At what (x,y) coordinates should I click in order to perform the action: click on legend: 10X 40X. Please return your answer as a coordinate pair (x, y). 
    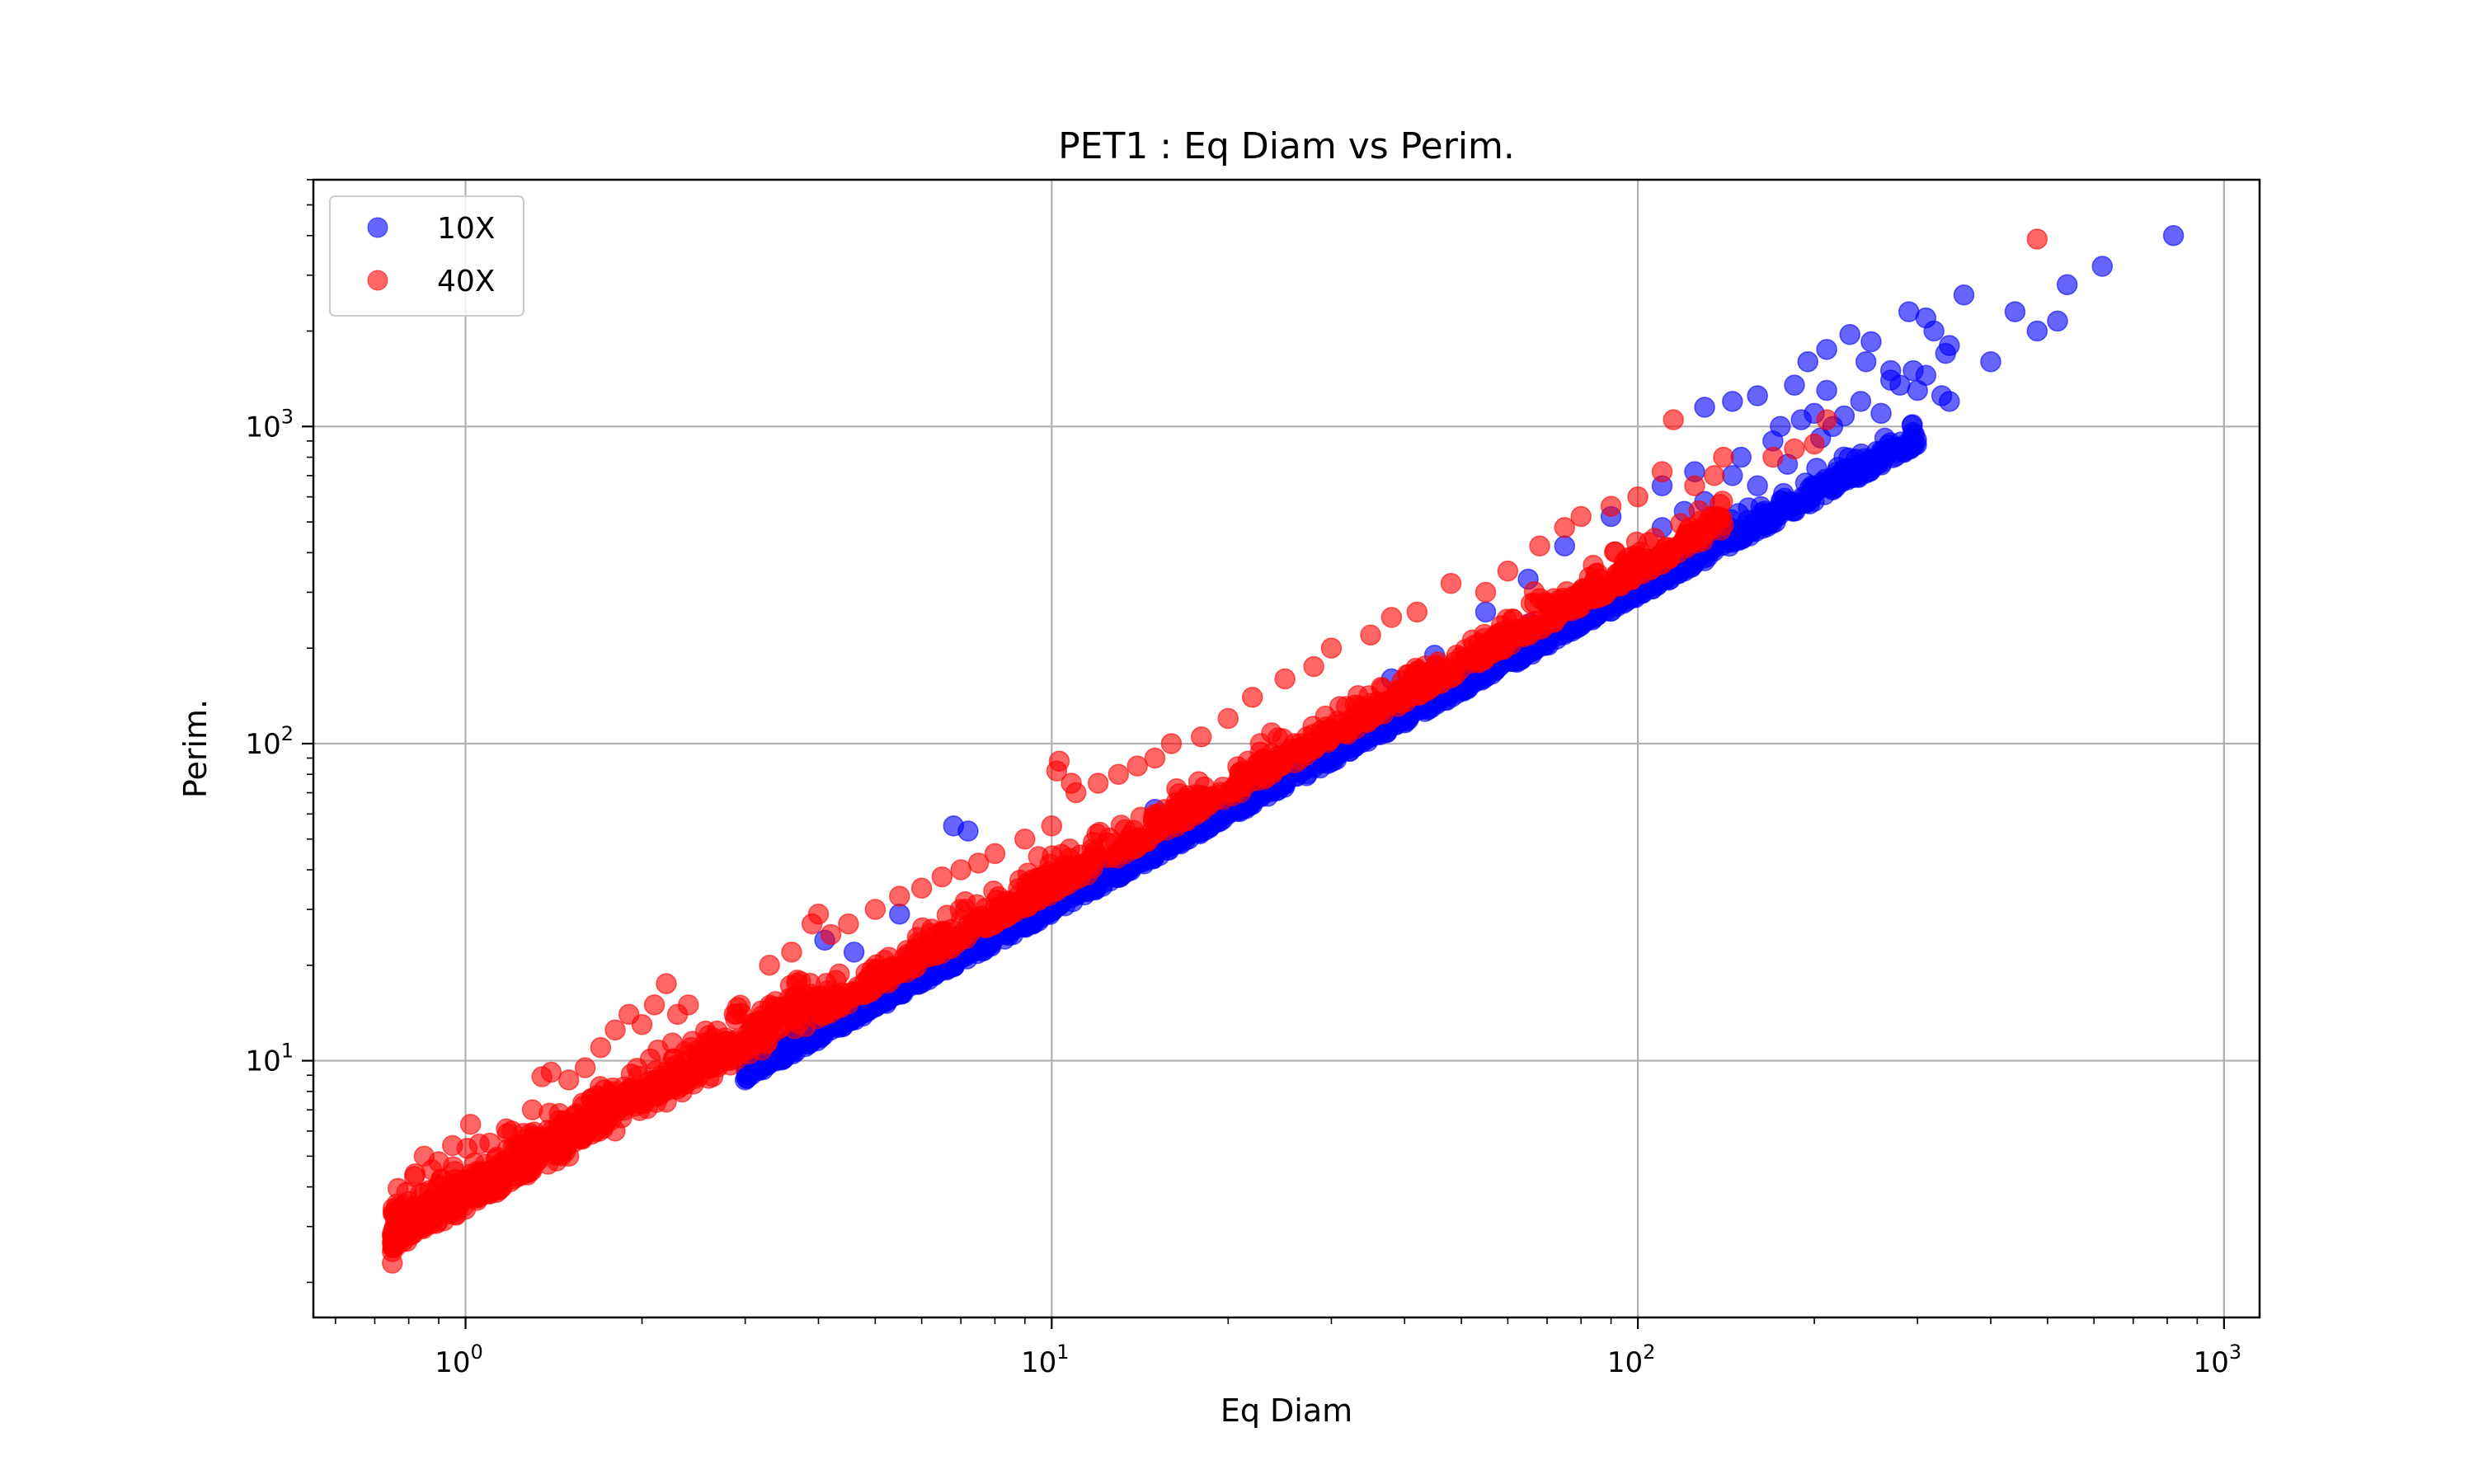
    Looking at the image, I should click on (426, 256).